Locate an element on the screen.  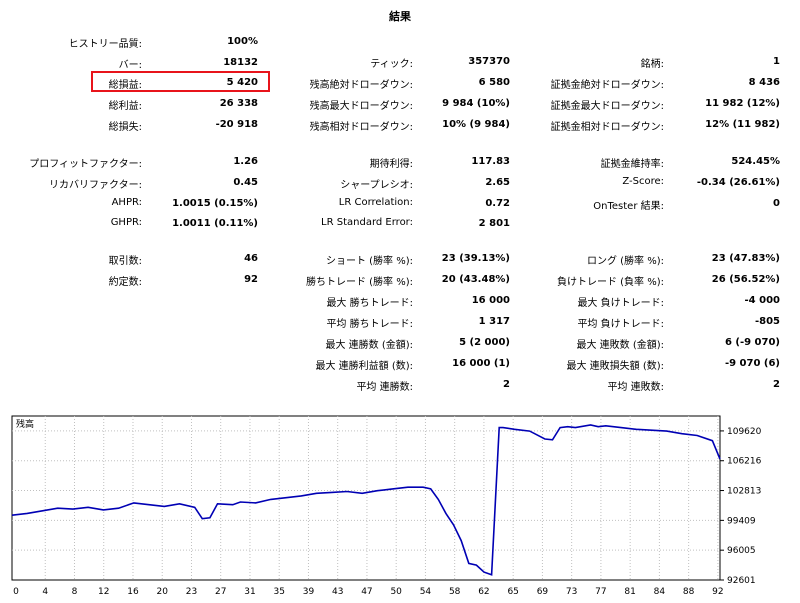
balance-dd-relative-label: 残高相対ドローダウン: is located at coordinates (361, 127).